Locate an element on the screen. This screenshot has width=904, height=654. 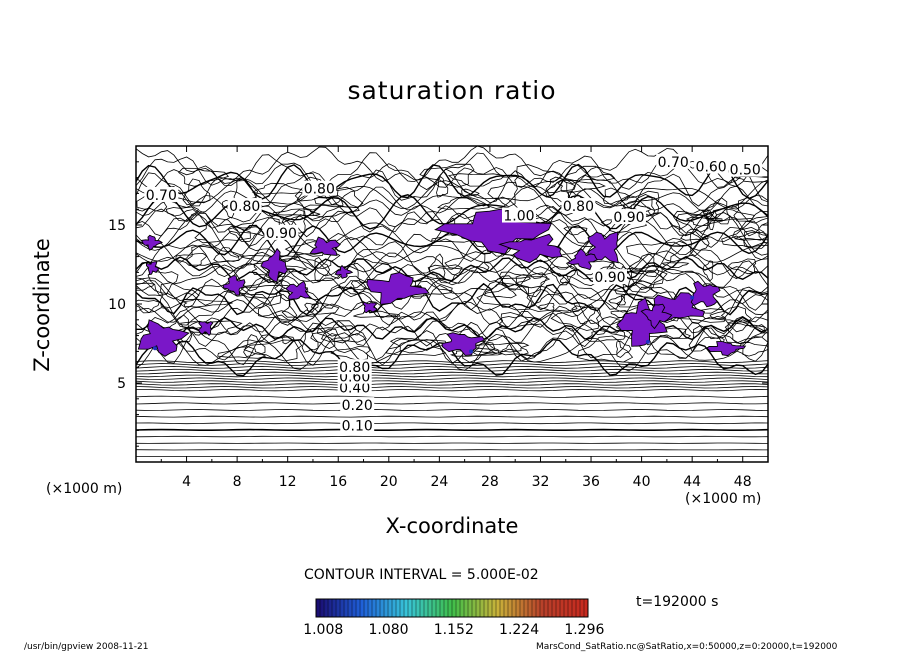
contour-label: 0.50 is located at coordinates (745, 171).